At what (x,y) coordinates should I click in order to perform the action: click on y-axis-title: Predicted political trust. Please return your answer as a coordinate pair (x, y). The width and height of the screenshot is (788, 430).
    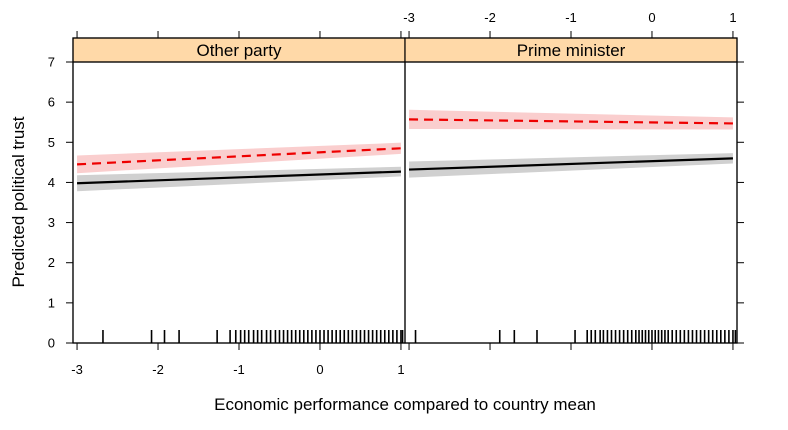
    Looking at the image, I should click on (18, 201).